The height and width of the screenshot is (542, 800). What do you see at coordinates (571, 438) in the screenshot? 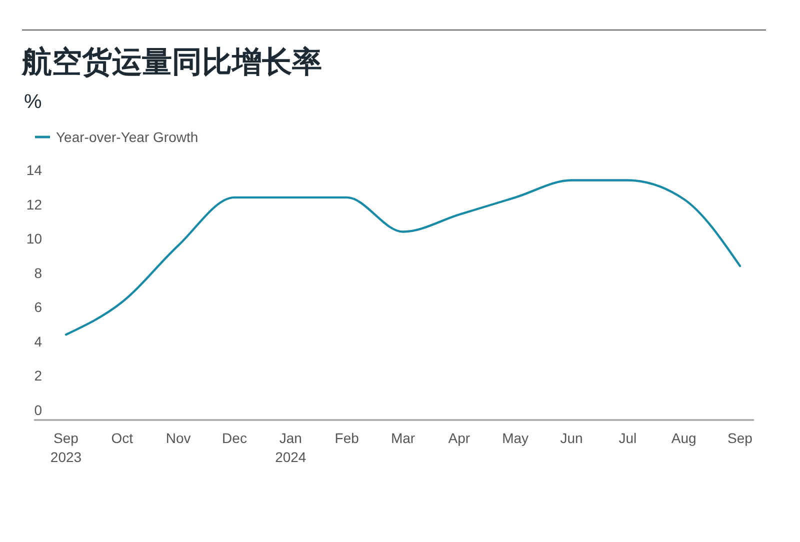
I see `x-tick-label: Jun` at bounding box center [571, 438].